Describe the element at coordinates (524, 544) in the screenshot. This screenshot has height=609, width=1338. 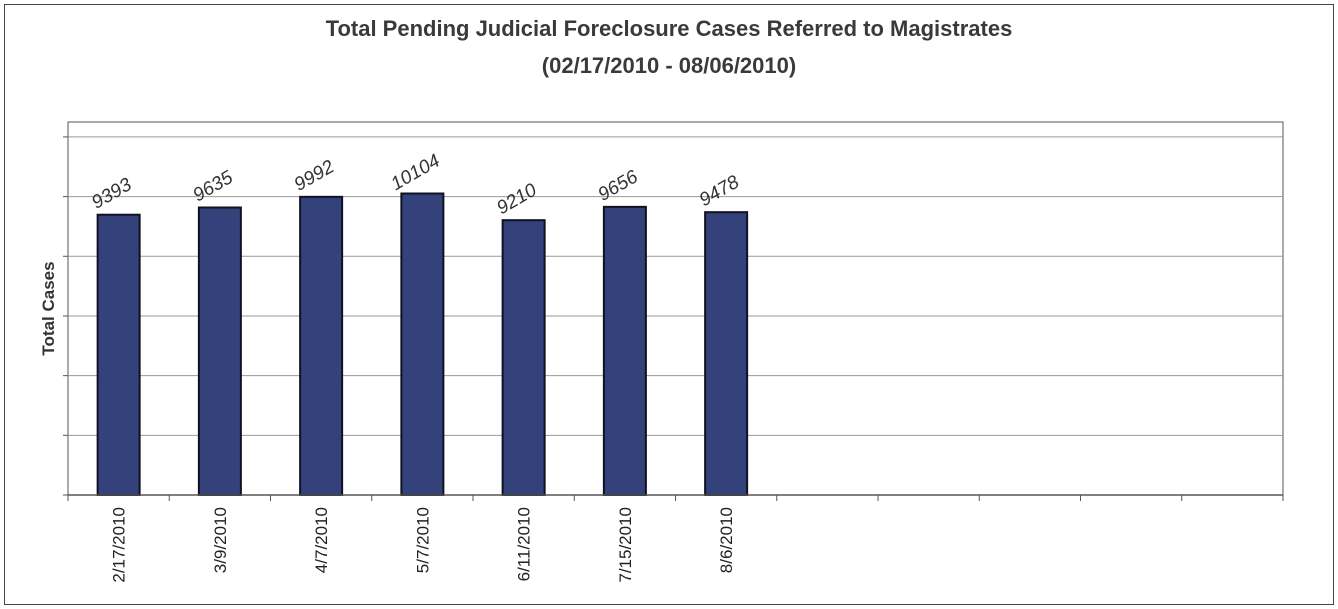
I see `category-label: 6/11/2010` at that location.